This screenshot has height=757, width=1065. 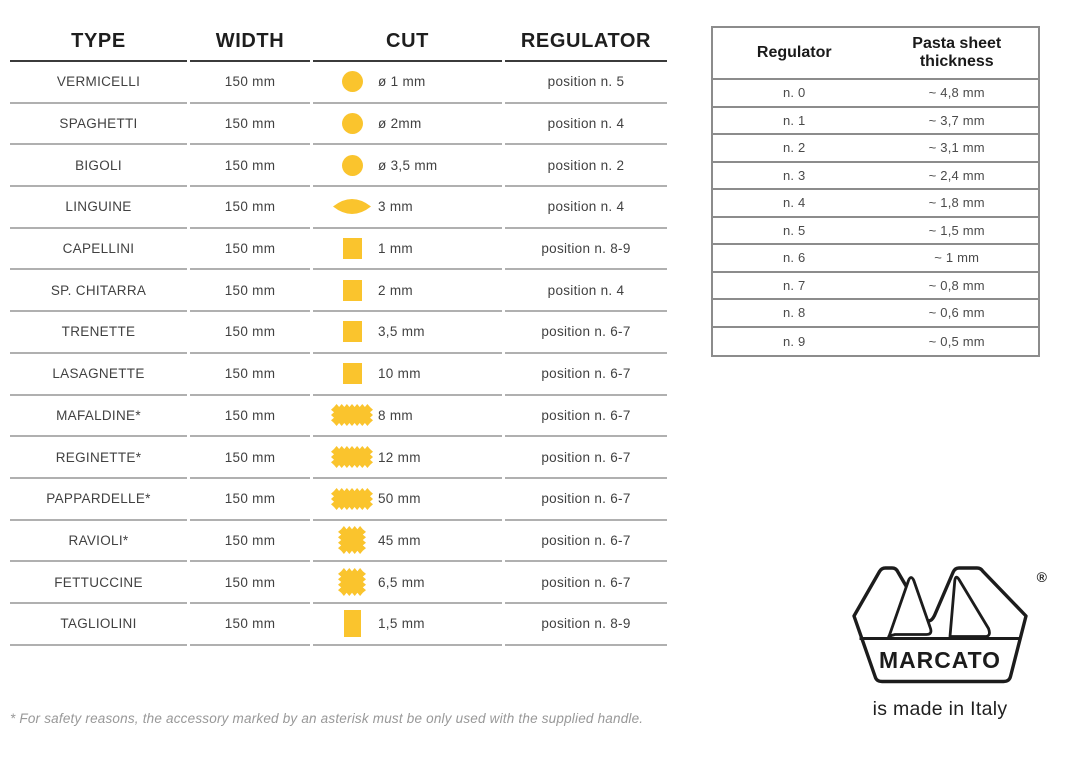 I want to click on marcato-logo-icon: MARCATO, so click(x=940, y=625).